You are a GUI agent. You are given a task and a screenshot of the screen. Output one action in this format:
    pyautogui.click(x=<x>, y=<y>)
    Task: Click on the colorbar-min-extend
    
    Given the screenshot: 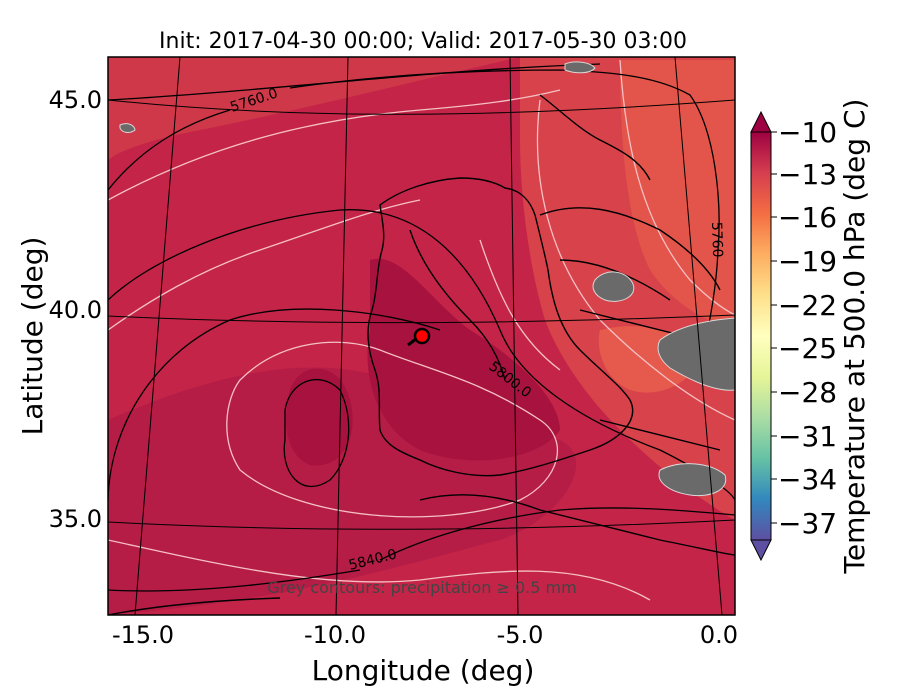 What is the action you would take?
    pyautogui.click(x=761, y=550)
    